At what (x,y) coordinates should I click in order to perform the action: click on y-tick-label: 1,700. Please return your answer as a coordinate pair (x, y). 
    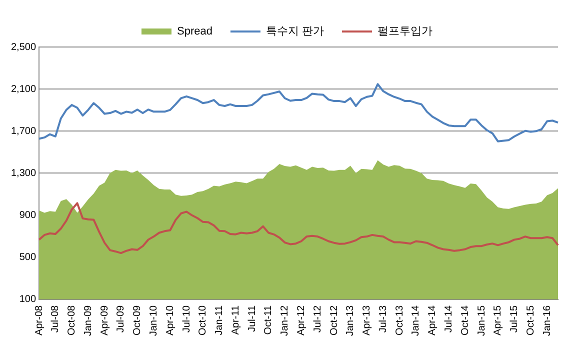
    Looking at the image, I should click on (23, 131).